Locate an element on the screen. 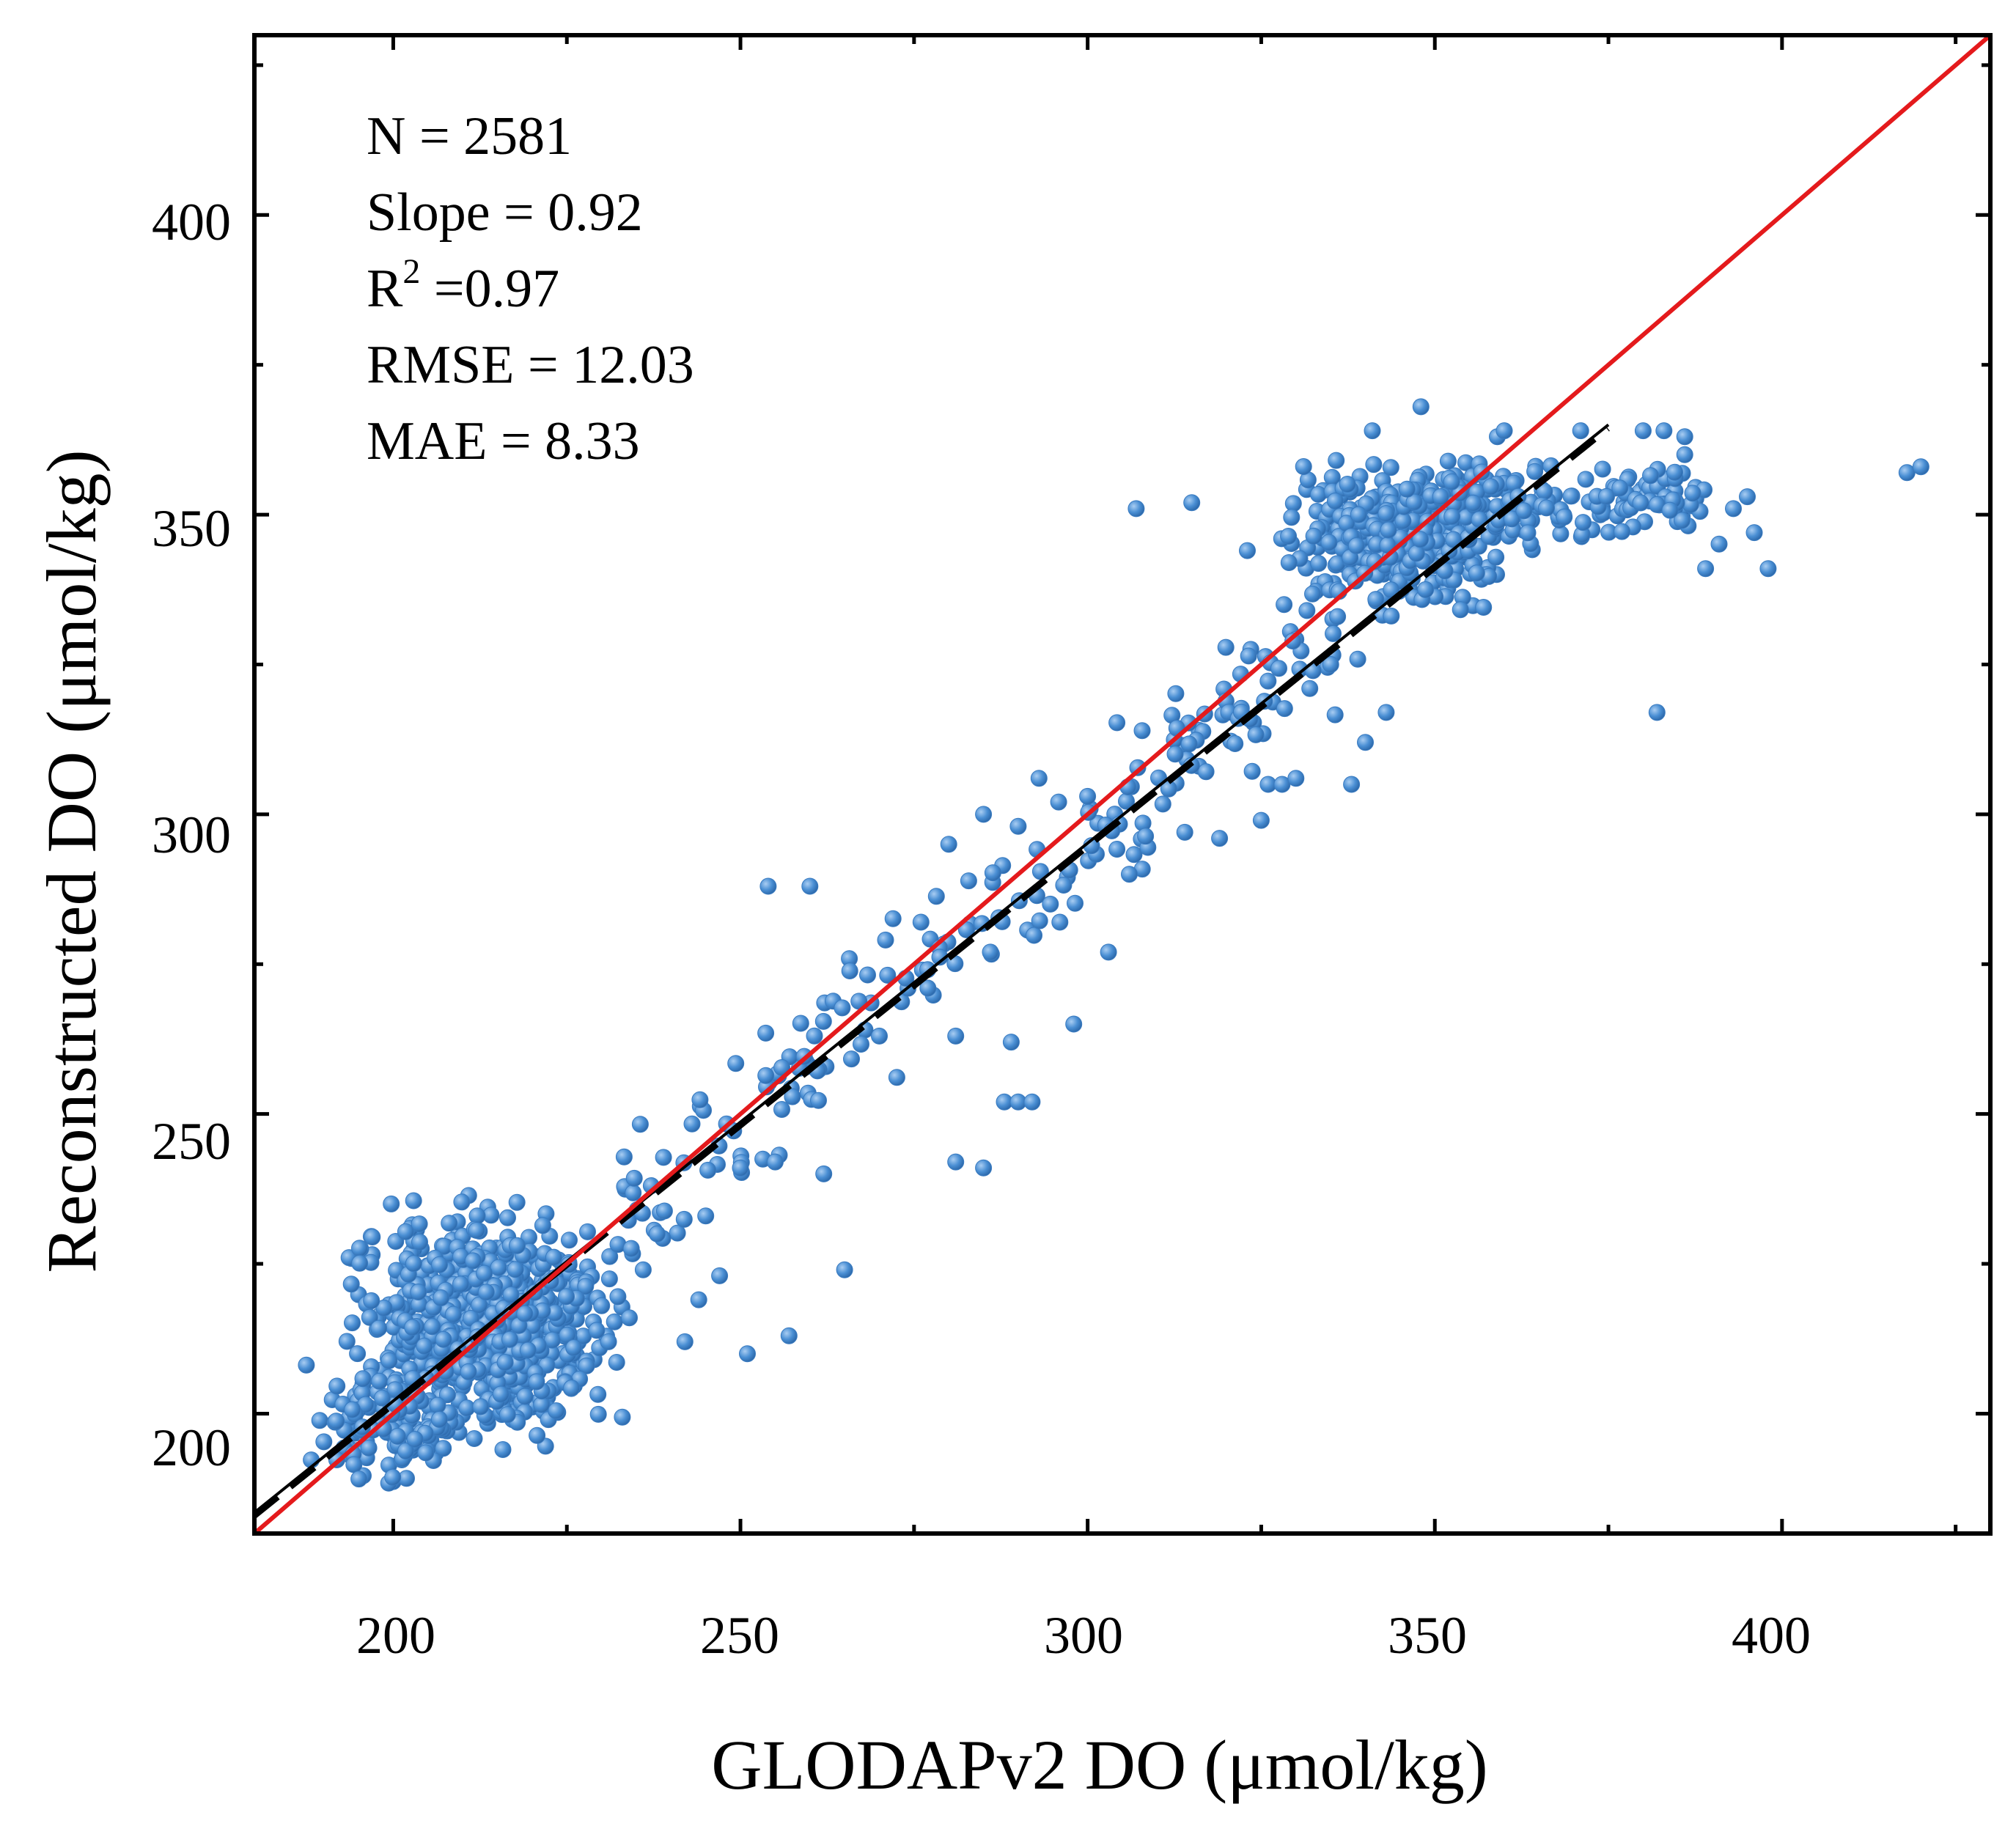  y-axis-title: Reconstructed DO (μmol/kg) is located at coordinates (71, 861).